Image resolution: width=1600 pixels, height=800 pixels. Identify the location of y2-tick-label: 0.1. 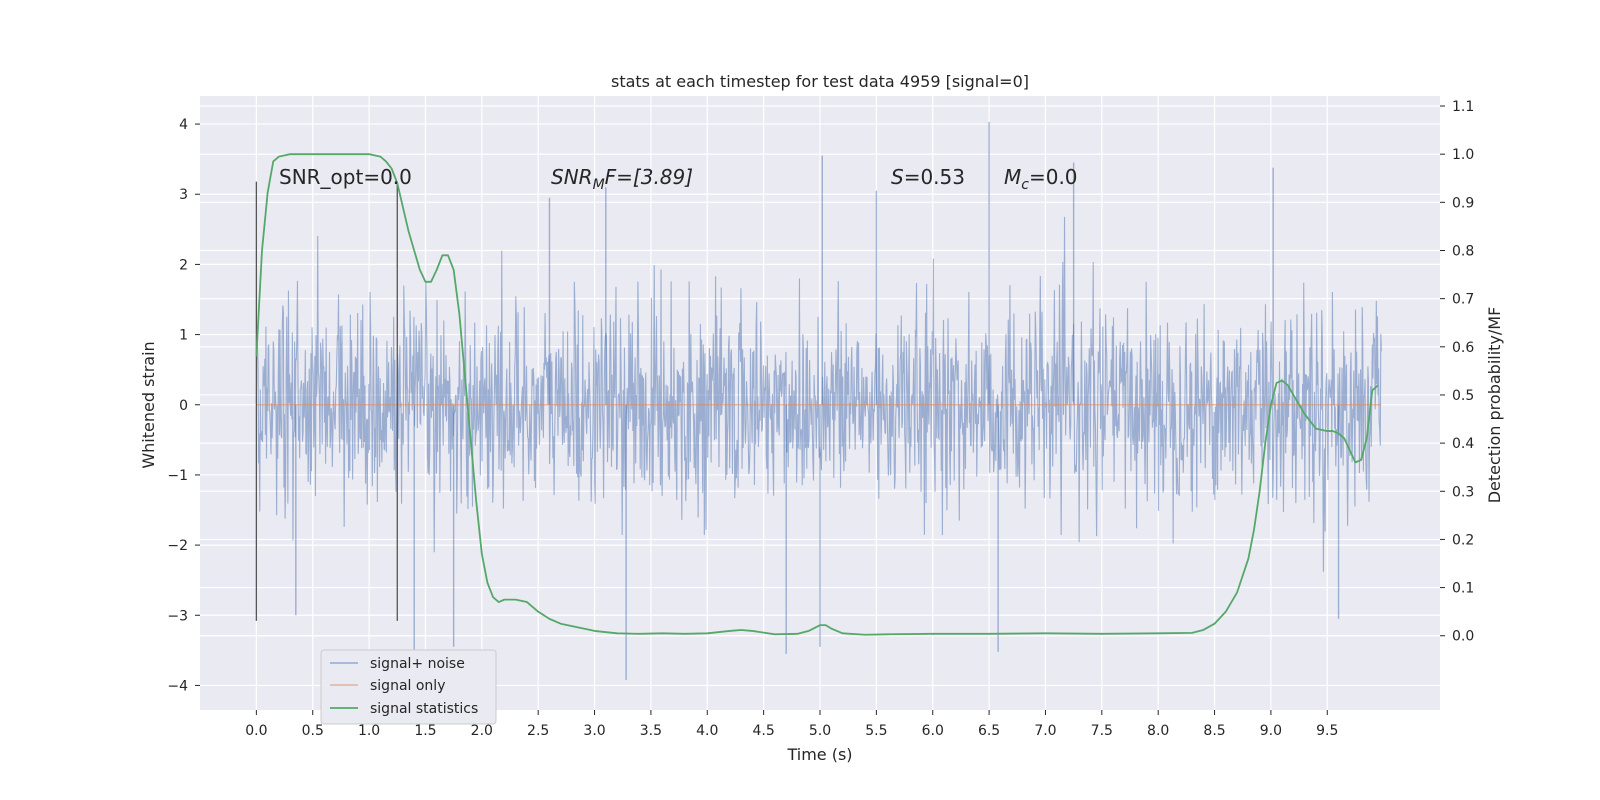
(1463, 589).